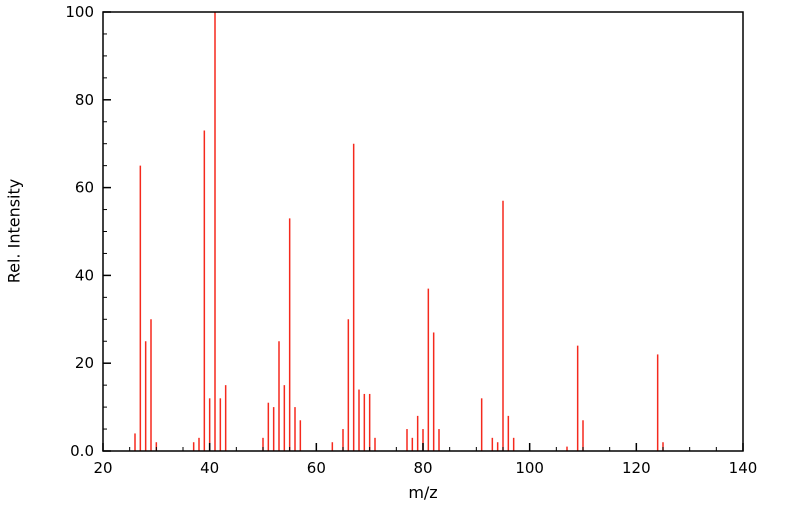 The image size is (799, 516). What do you see at coordinates (423, 492) in the screenshot?
I see `x-axis-label: m/z` at bounding box center [423, 492].